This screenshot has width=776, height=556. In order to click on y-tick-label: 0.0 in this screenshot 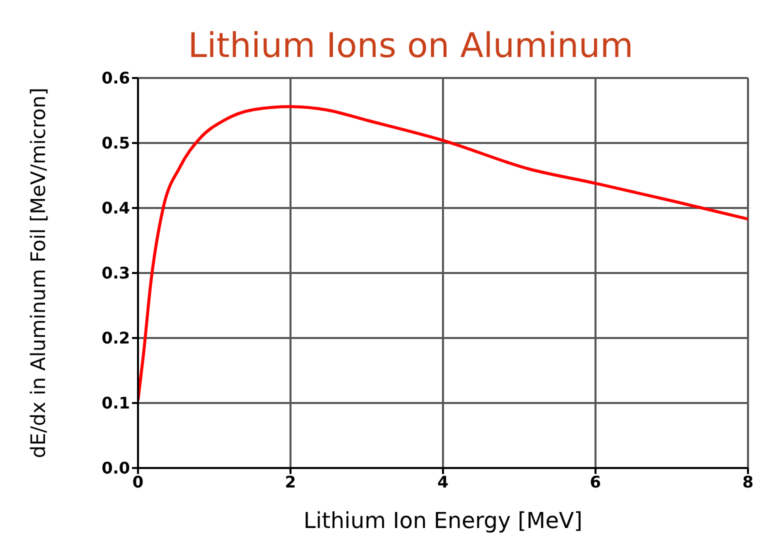, I will do `click(116, 468)`.